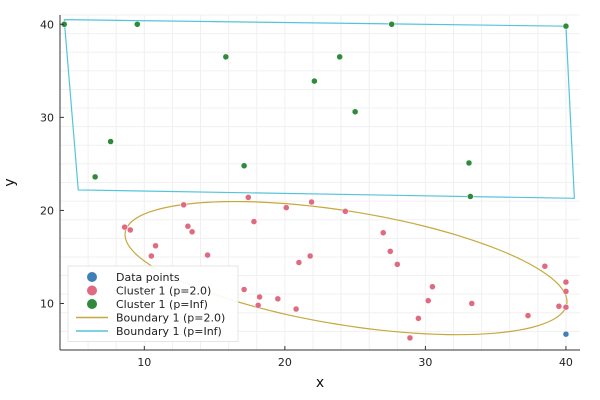  What do you see at coordinates (163, 291) in the screenshot?
I see `legend-label: Cluster 1 (p=2.0)` at bounding box center [163, 291].